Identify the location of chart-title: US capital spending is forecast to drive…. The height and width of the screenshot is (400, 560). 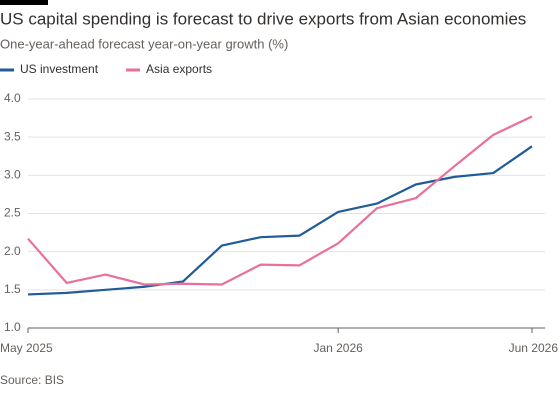
(263, 18).